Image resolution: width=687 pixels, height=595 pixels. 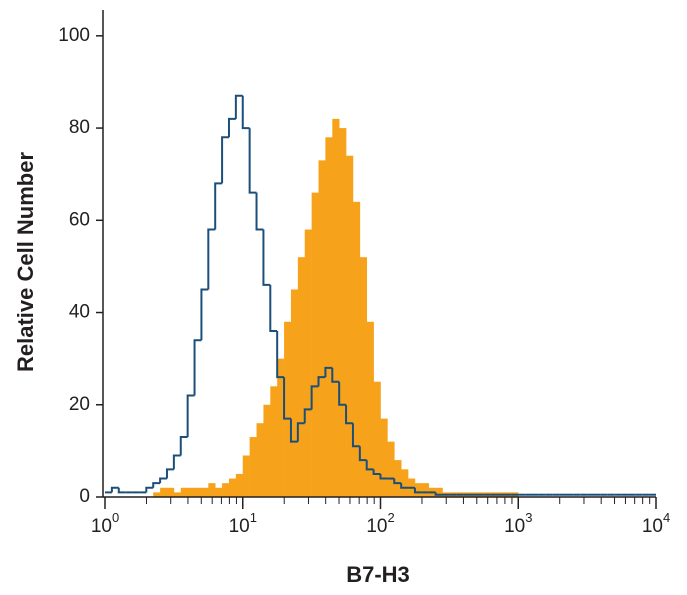 I want to click on y-axis-title: Relative Cell Number, so click(x=25, y=262).